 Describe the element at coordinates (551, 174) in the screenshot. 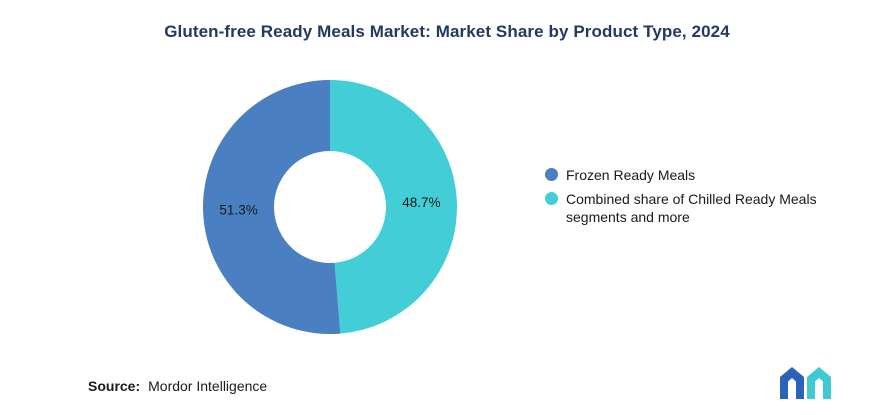

I see `legend-dot-frozen` at that location.